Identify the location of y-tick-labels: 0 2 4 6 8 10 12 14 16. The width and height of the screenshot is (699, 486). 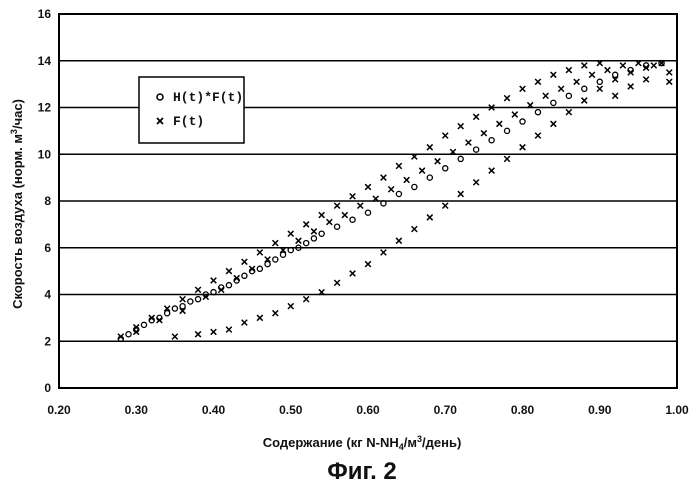
(45, 201).